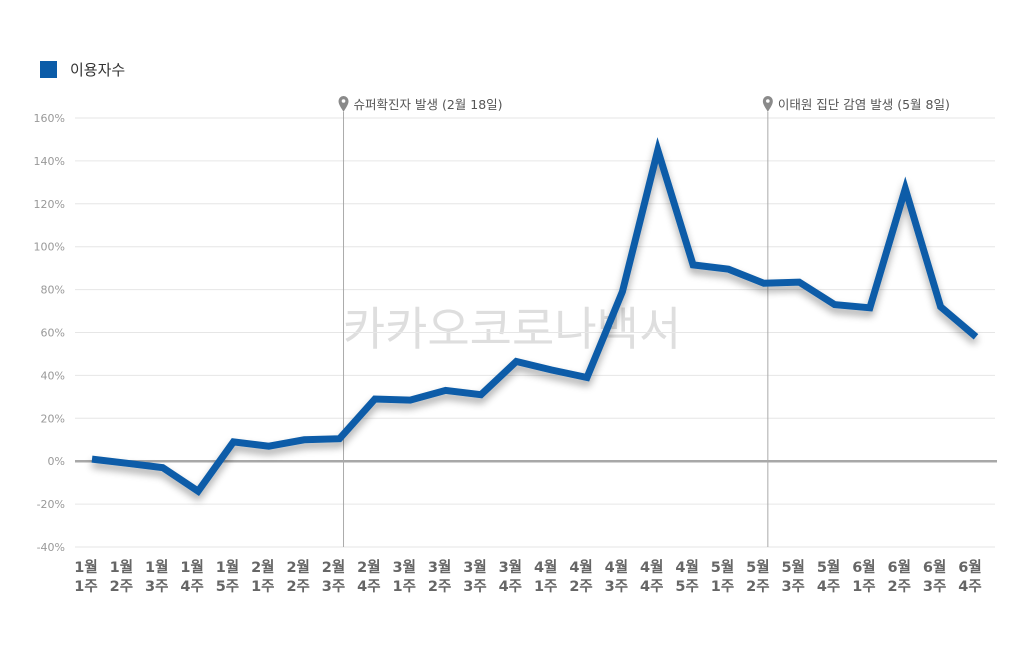 The height and width of the screenshot is (657, 1024). What do you see at coordinates (56, 461) in the screenshot?
I see `y-tick-label: 0%` at bounding box center [56, 461].